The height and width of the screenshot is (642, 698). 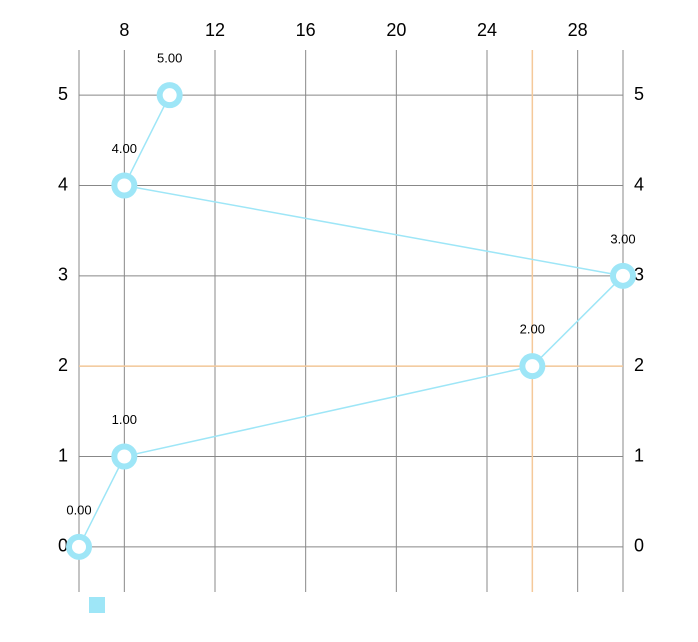 I want to click on y2-tick-label: 0, so click(x=639, y=546).